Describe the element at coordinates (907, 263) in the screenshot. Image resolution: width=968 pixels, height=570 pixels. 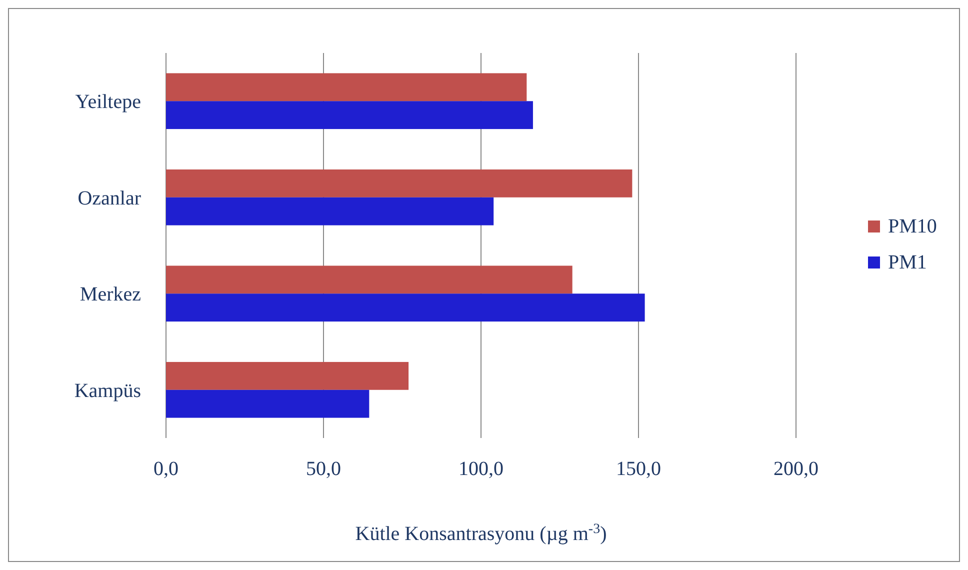
I see `legend-label: PM1` at that location.